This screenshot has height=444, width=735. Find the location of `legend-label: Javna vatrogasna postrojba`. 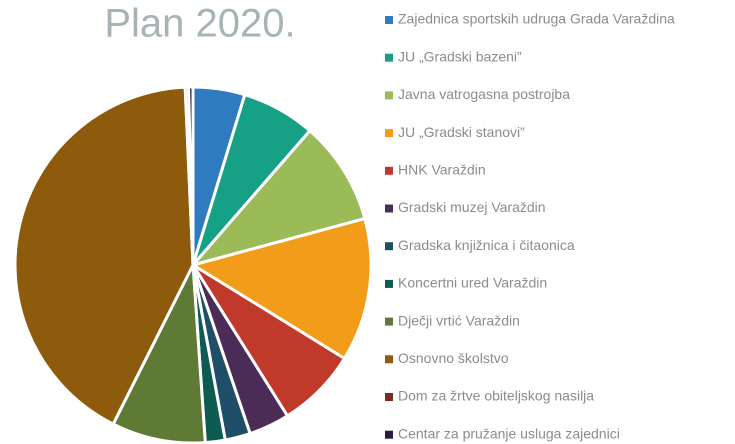

legend-label: Javna vatrogasna postrojba is located at coordinates (484, 94).